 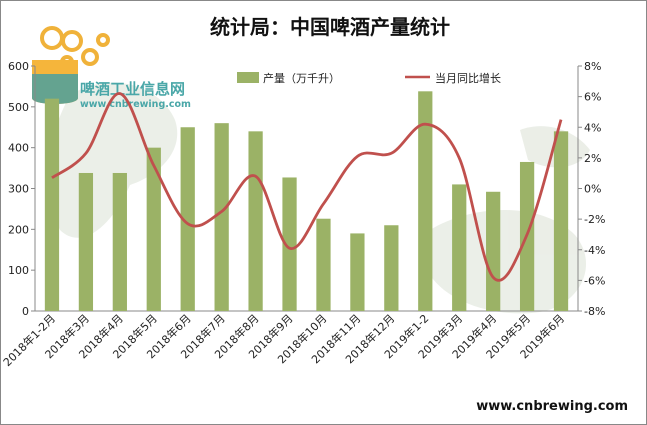 What do you see at coordinates (468, 78) in the screenshot?
I see `legend-label-line: 当月同比增长` at bounding box center [468, 78].